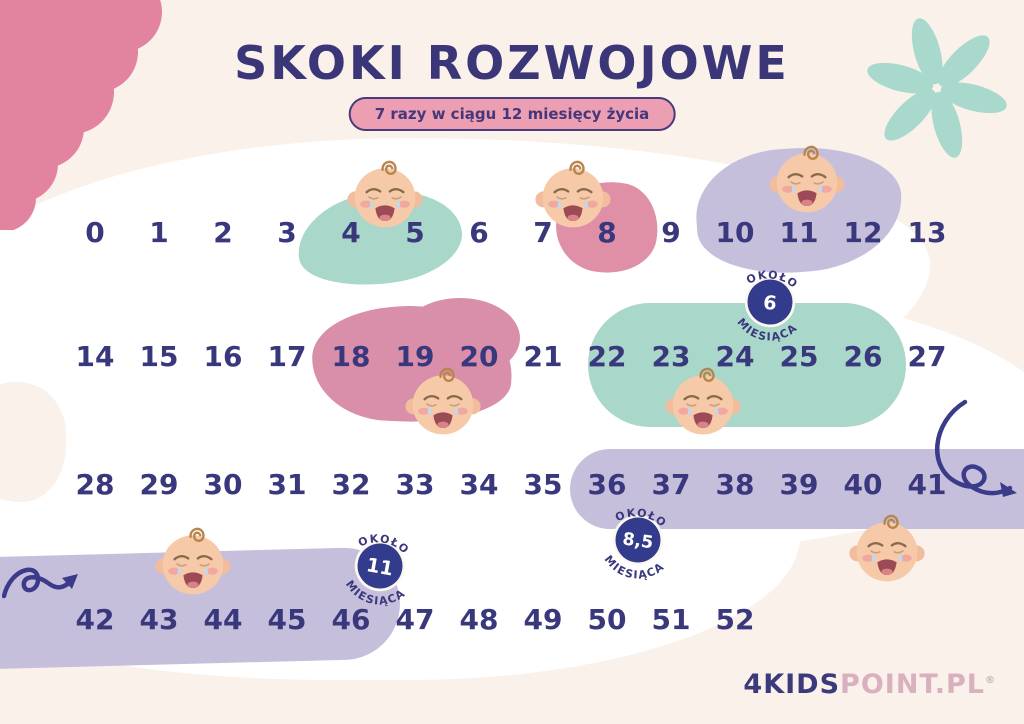 This screenshot has width=1024, height=724. Describe the element at coordinates (735, 619) in the screenshot. I see `week-number: 52` at that location.